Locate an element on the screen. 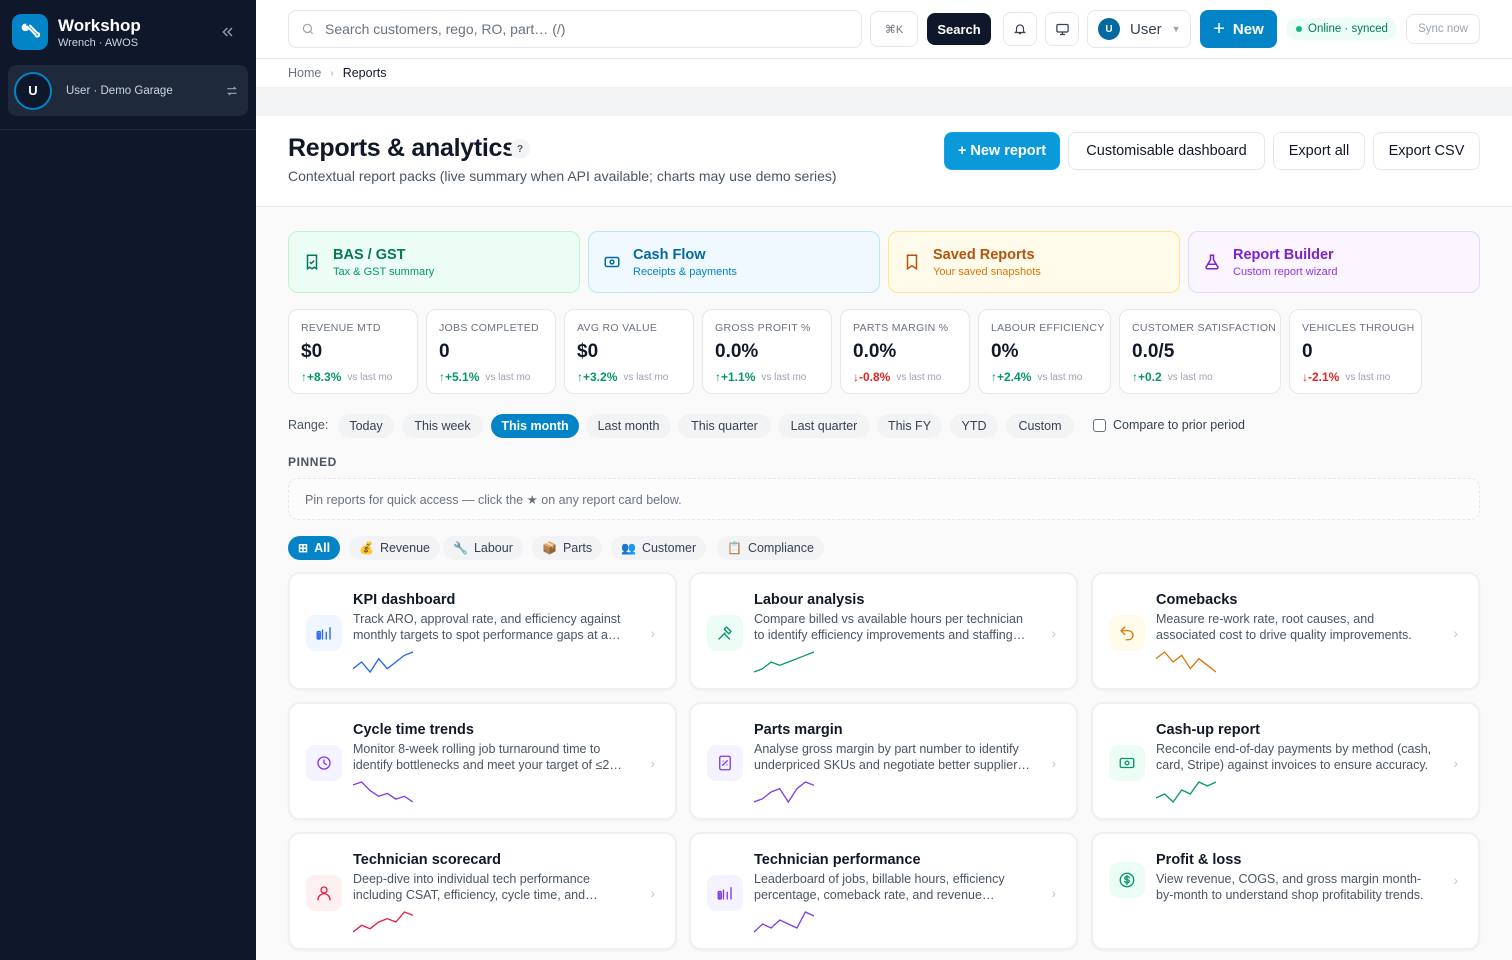 Image resolution: width=1512 pixels, height=960 pixels. range-option: Last quarter is located at coordinates (824, 426).